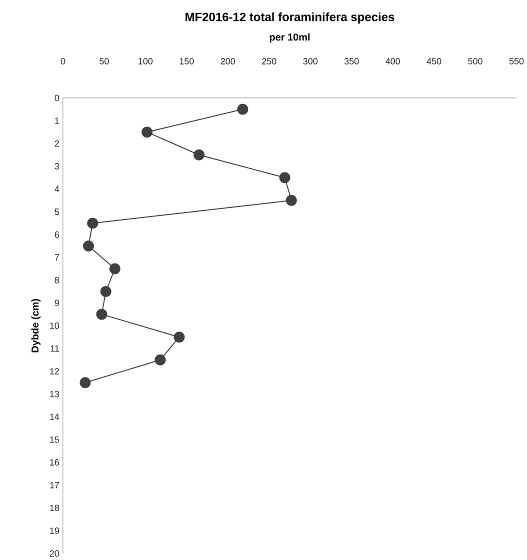 This screenshot has height=560, width=527. Describe the element at coordinates (56, 166) in the screenshot. I see `y-tick-label: 3` at that location.